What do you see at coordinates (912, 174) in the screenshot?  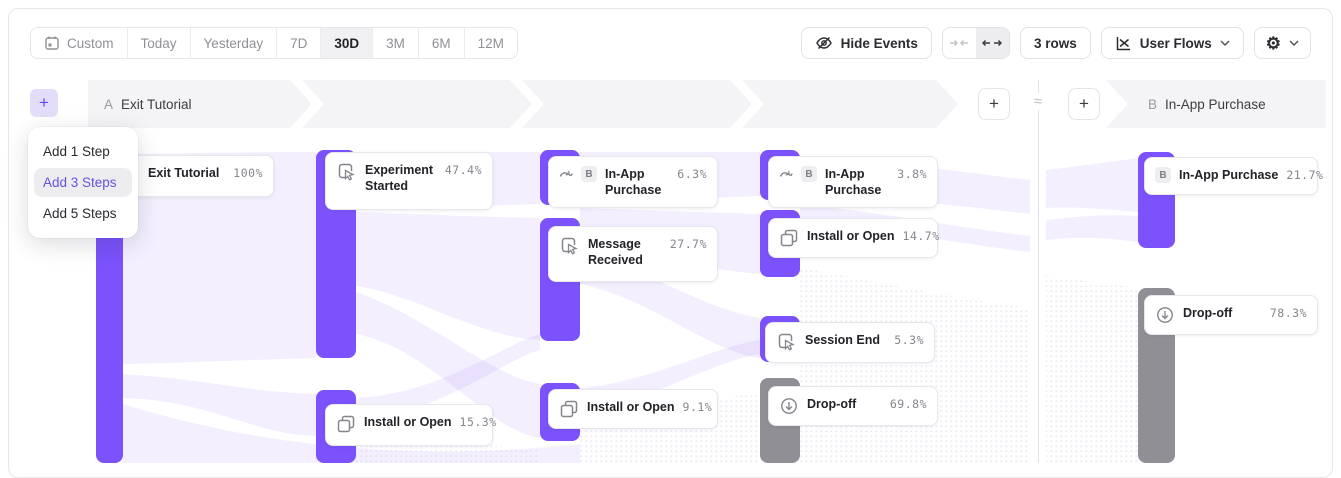 I see `node-percent: 3.8%` at bounding box center [912, 174].